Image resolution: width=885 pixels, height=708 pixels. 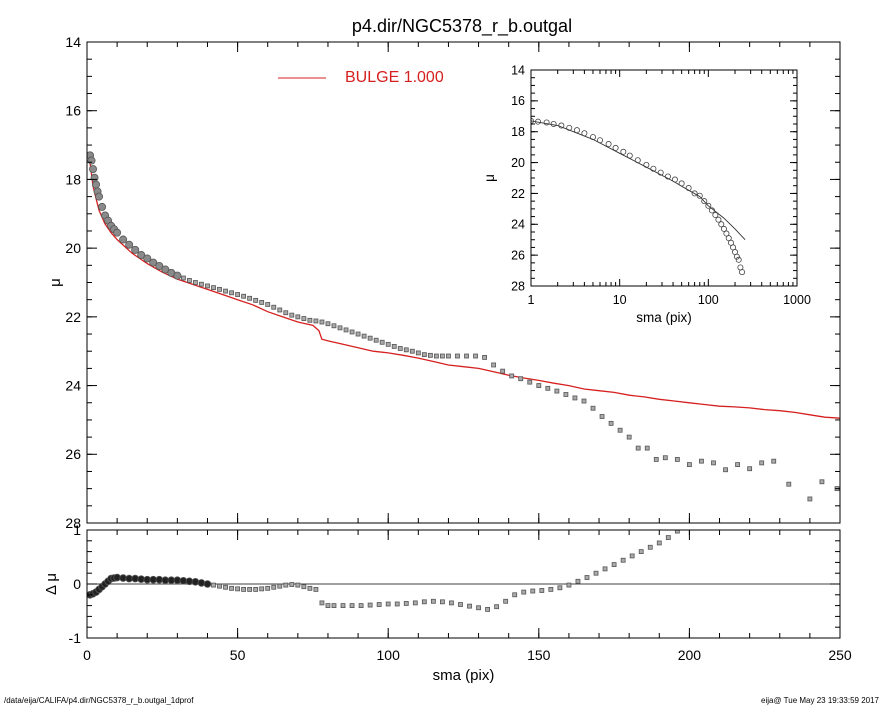 I want to click on residual-series, so click(x=383, y=571).